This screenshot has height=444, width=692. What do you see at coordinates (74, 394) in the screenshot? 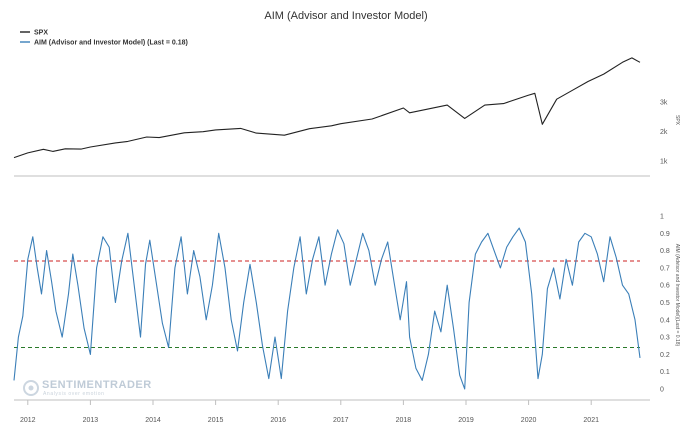
I see `watermark-tagline: Analysis over emotion` at bounding box center [74, 394].